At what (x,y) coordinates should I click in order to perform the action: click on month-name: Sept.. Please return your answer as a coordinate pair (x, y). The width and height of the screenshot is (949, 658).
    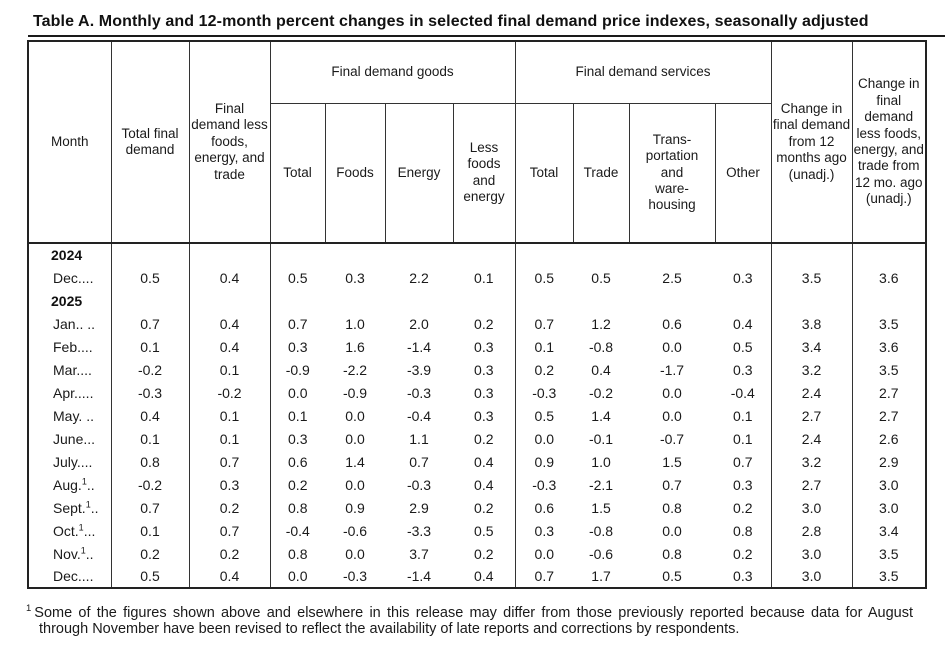
    Looking at the image, I should click on (69, 507).